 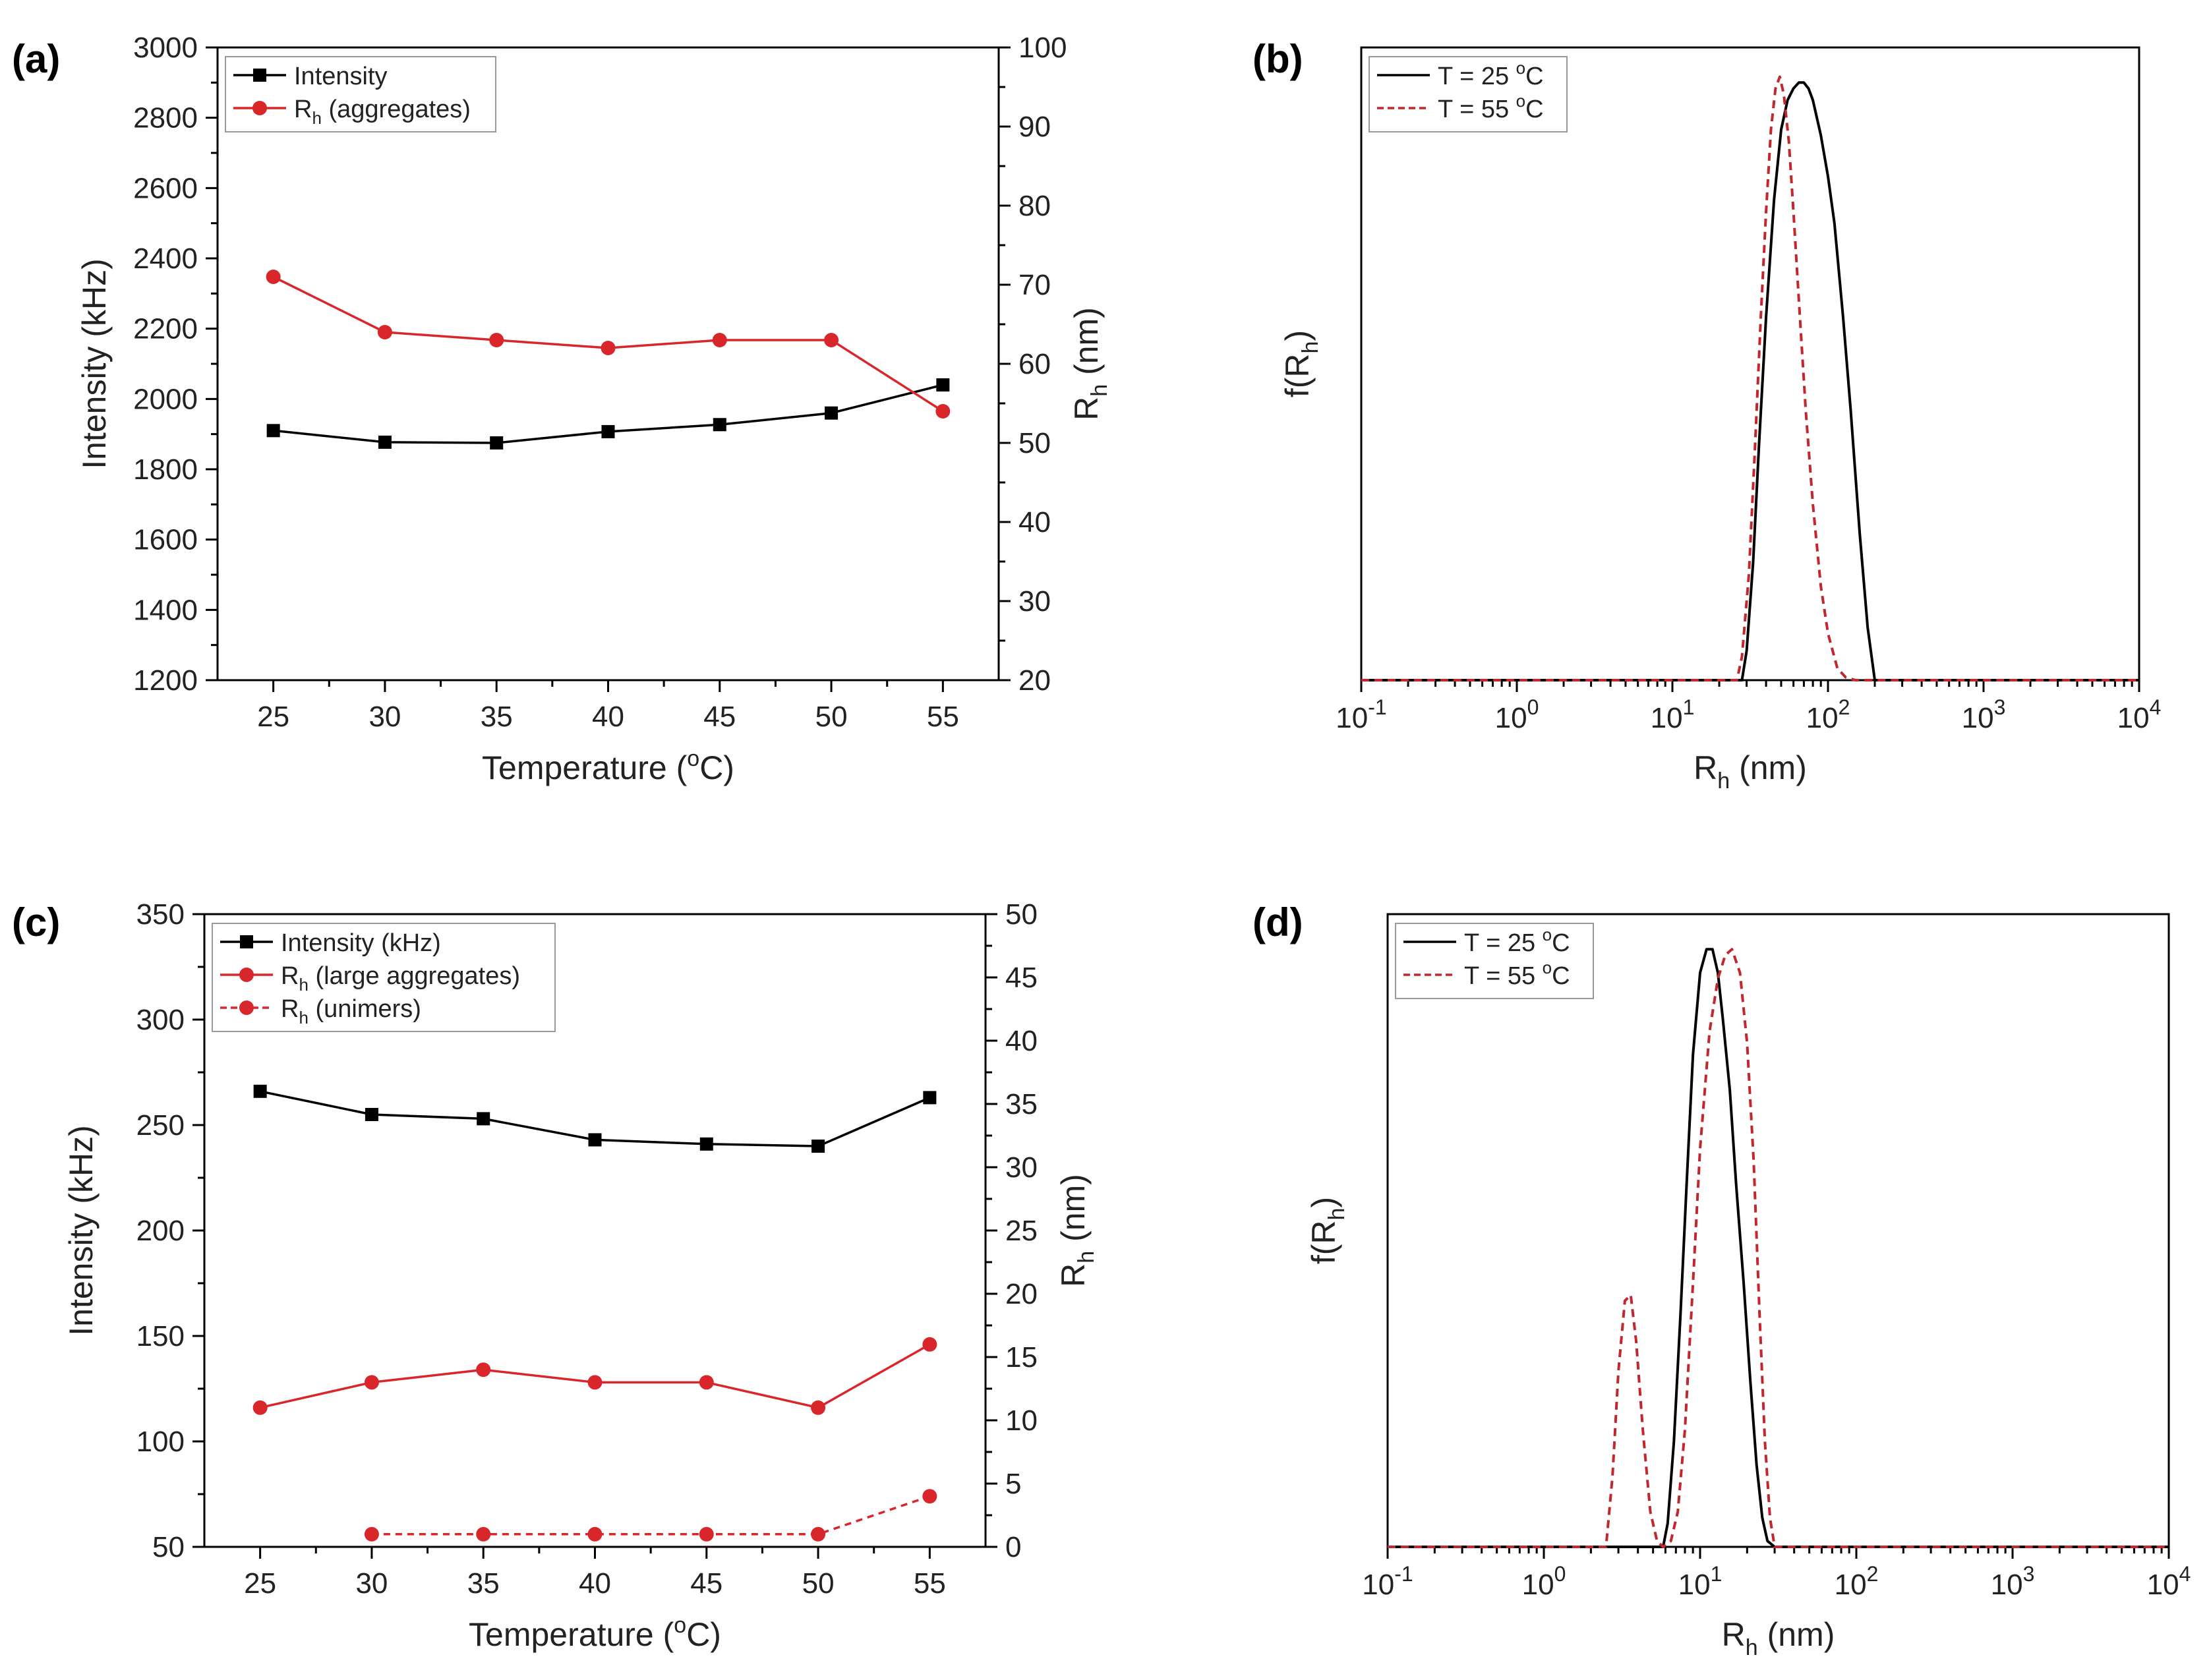 I want to click on y-tick-label: 2800, so click(x=166, y=118).